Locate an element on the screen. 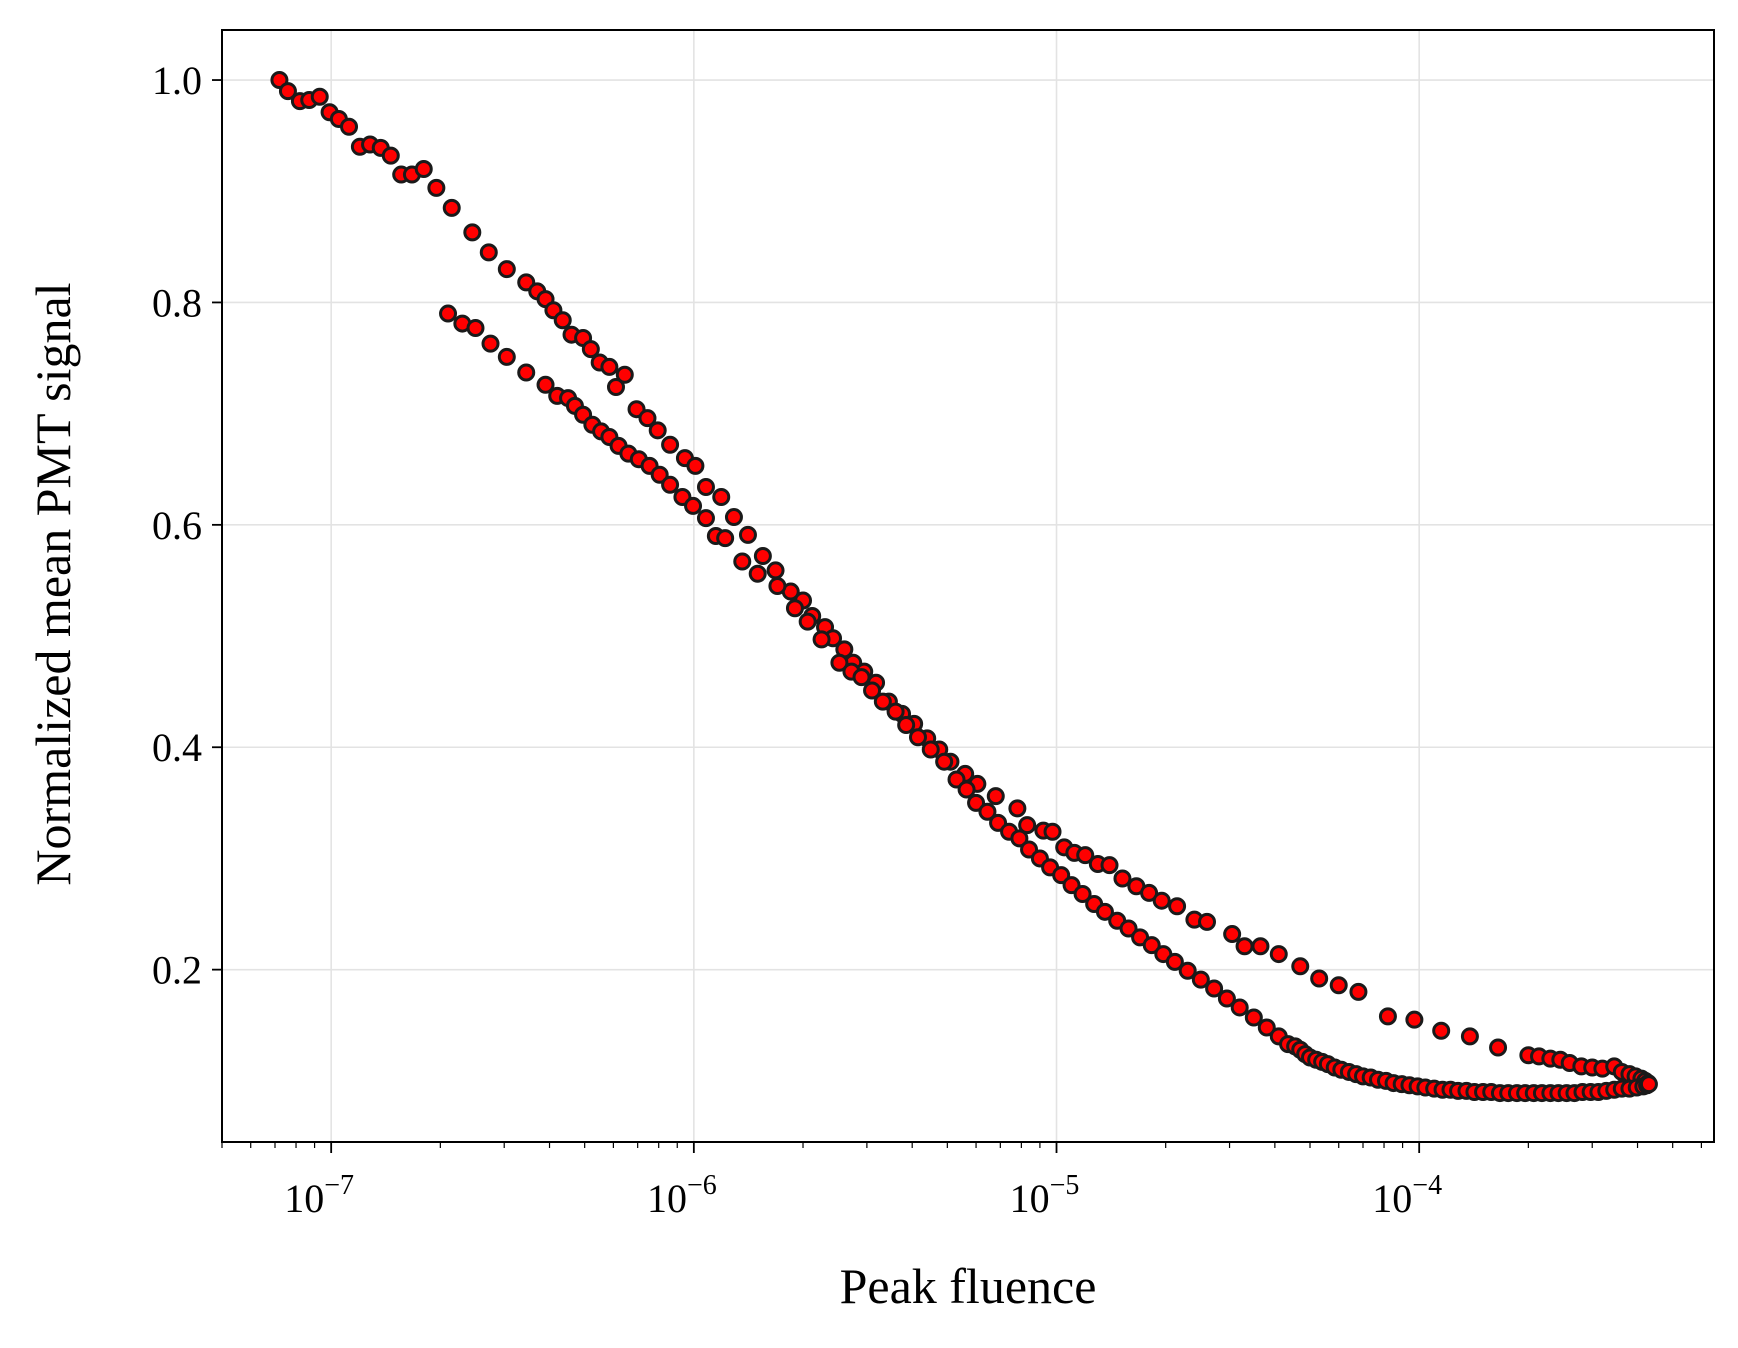  y-tick-label: 0.6 is located at coordinates (177, 525).